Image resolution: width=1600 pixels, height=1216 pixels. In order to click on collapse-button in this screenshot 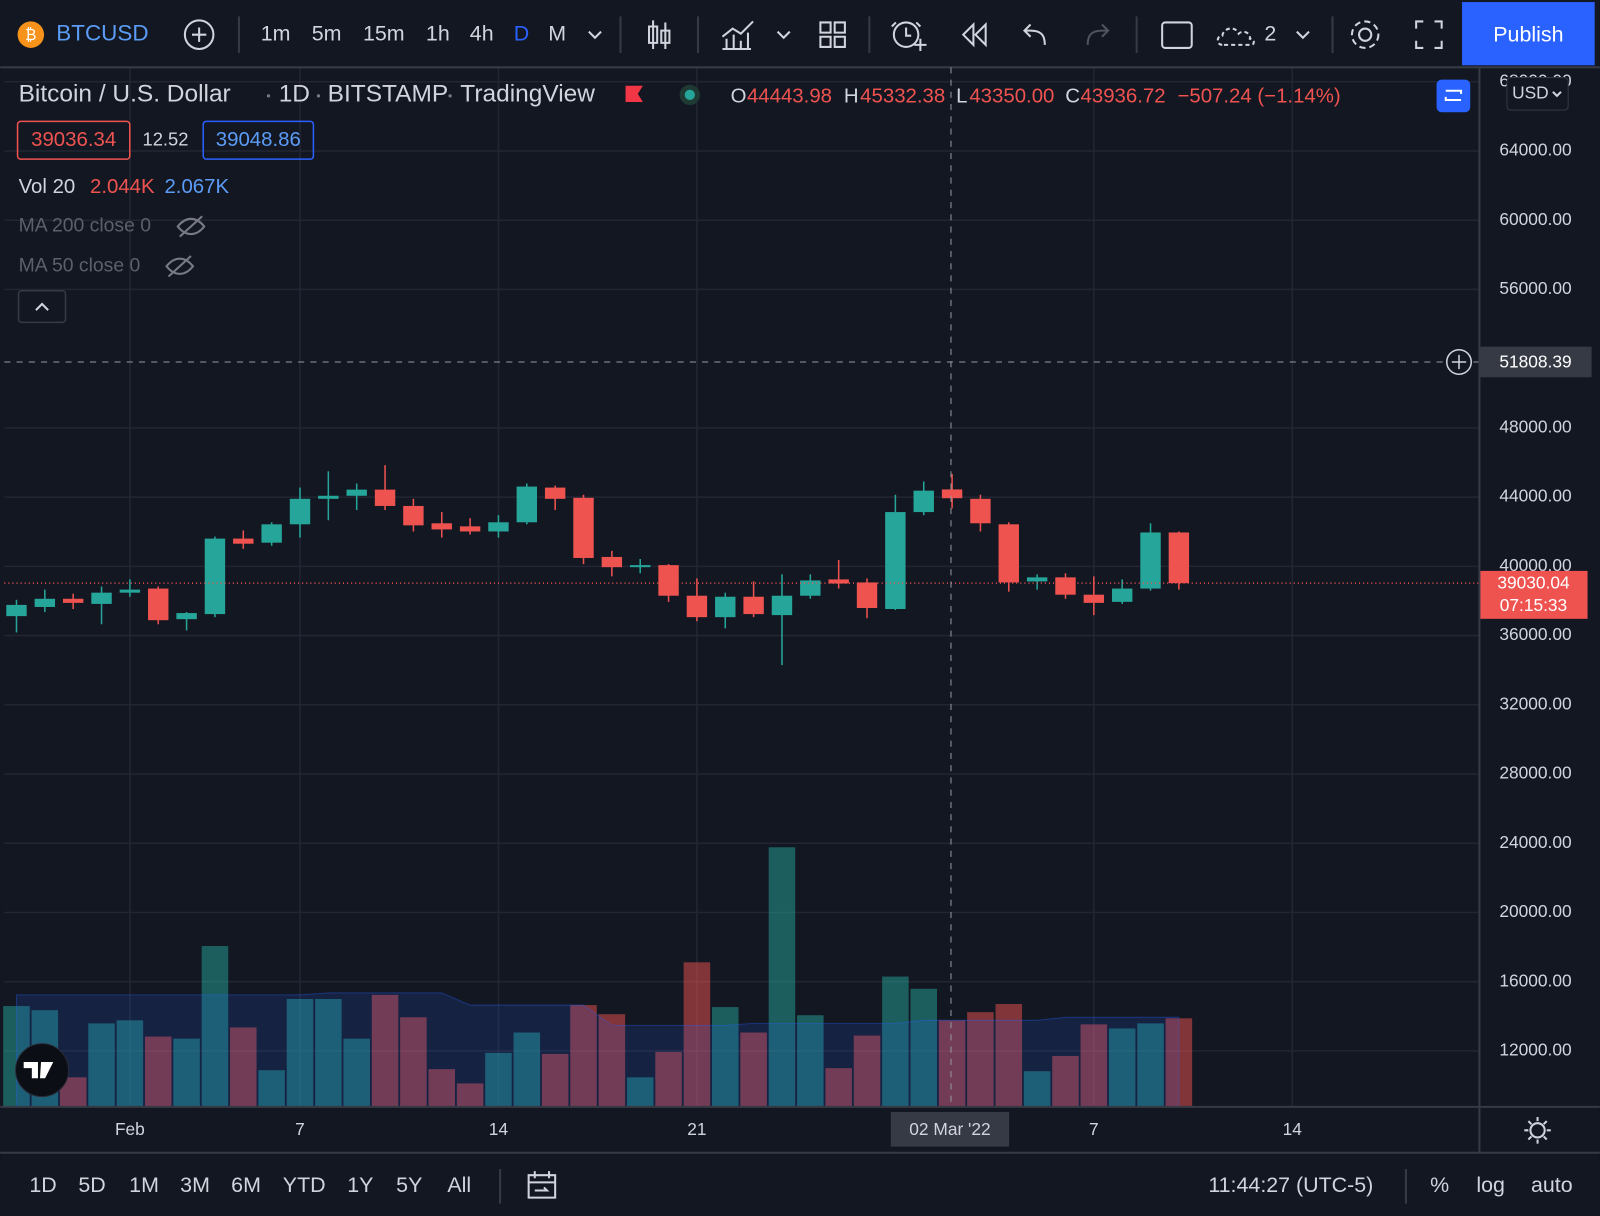, I will do `click(42, 306)`.